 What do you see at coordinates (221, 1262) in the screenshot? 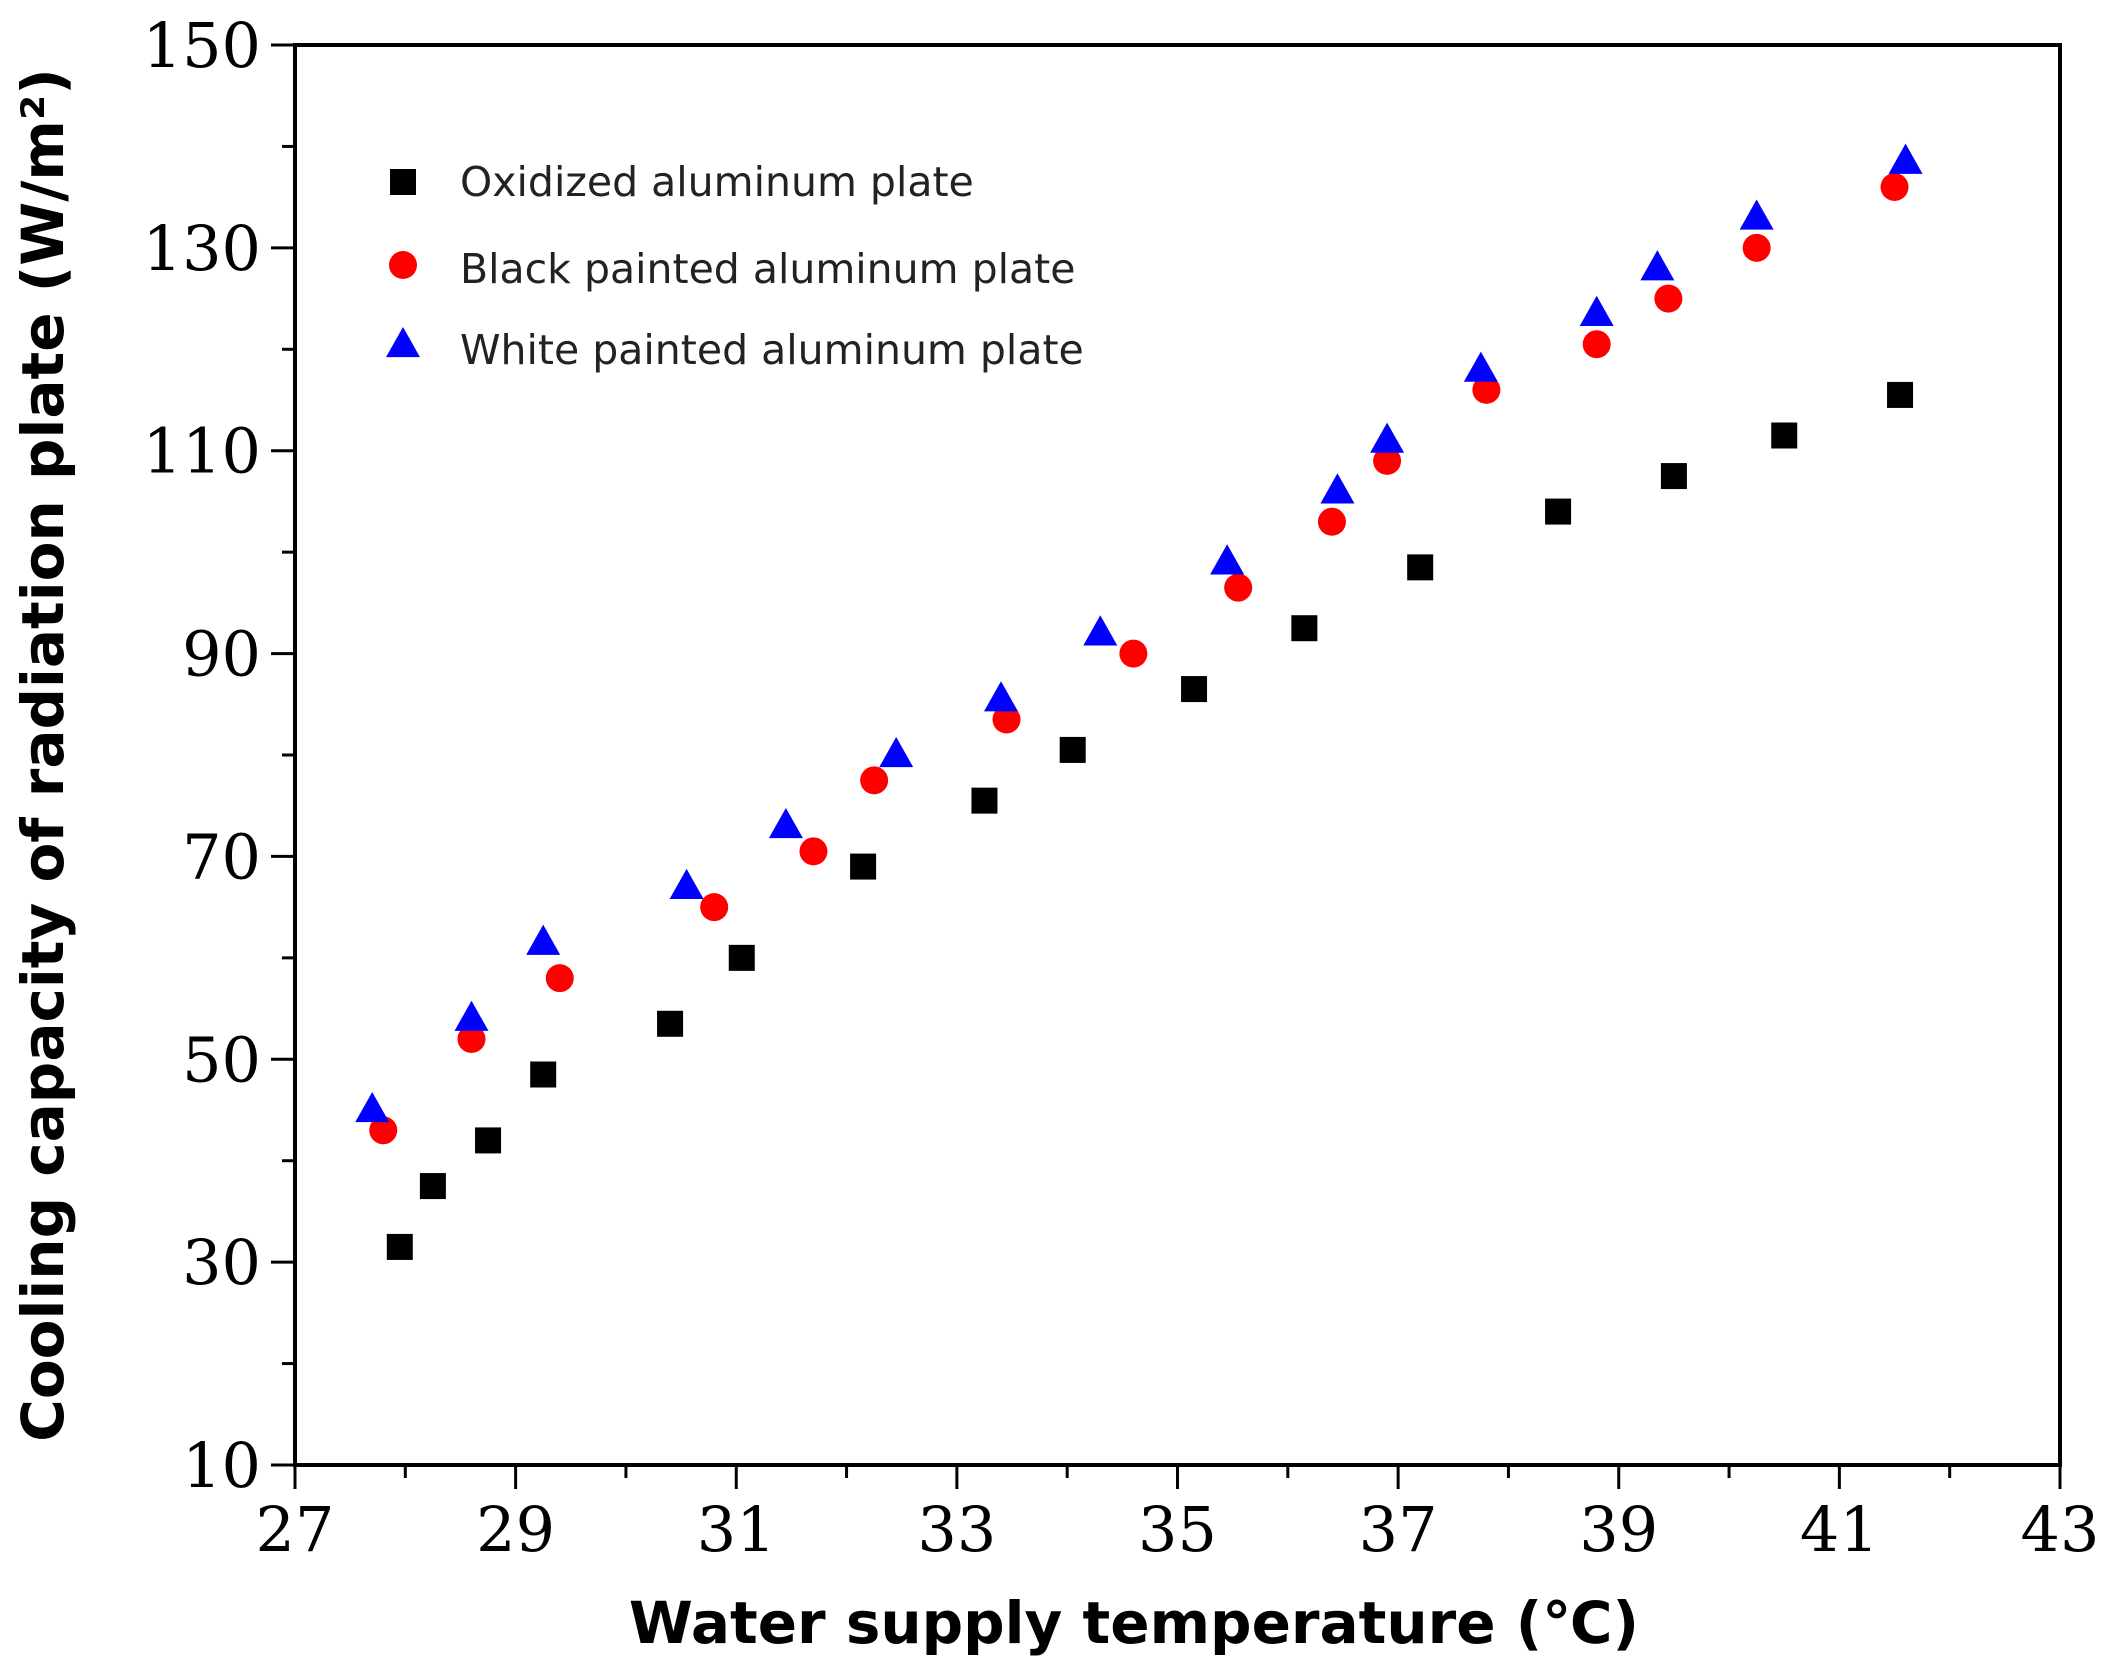
I see `y-tick-label: 30` at bounding box center [221, 1262].